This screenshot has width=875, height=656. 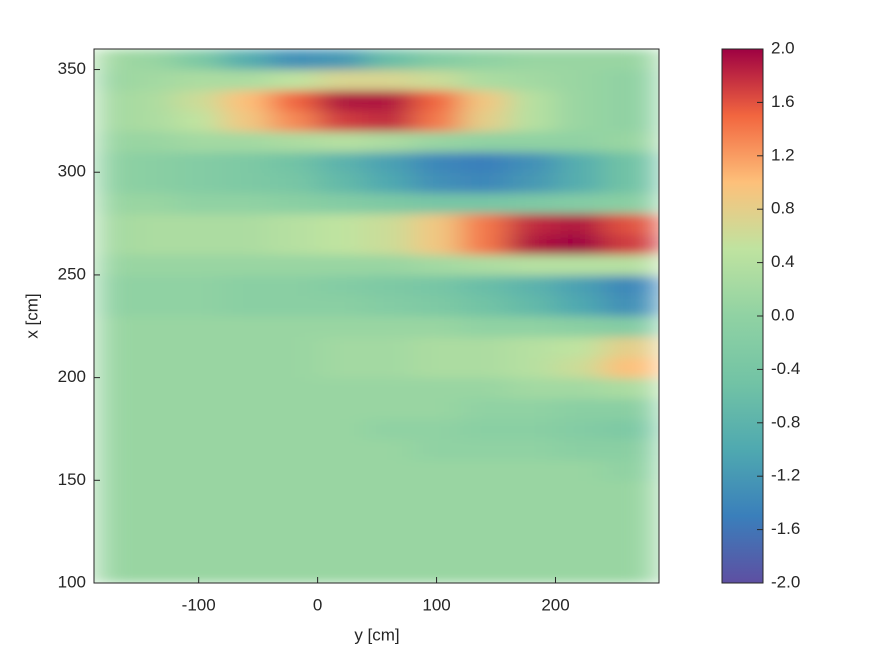 What do you see at coordinates (376, 634) in the screenshot?
I see `x-axis-label: y [cm]` at bounding box center [376, 634].